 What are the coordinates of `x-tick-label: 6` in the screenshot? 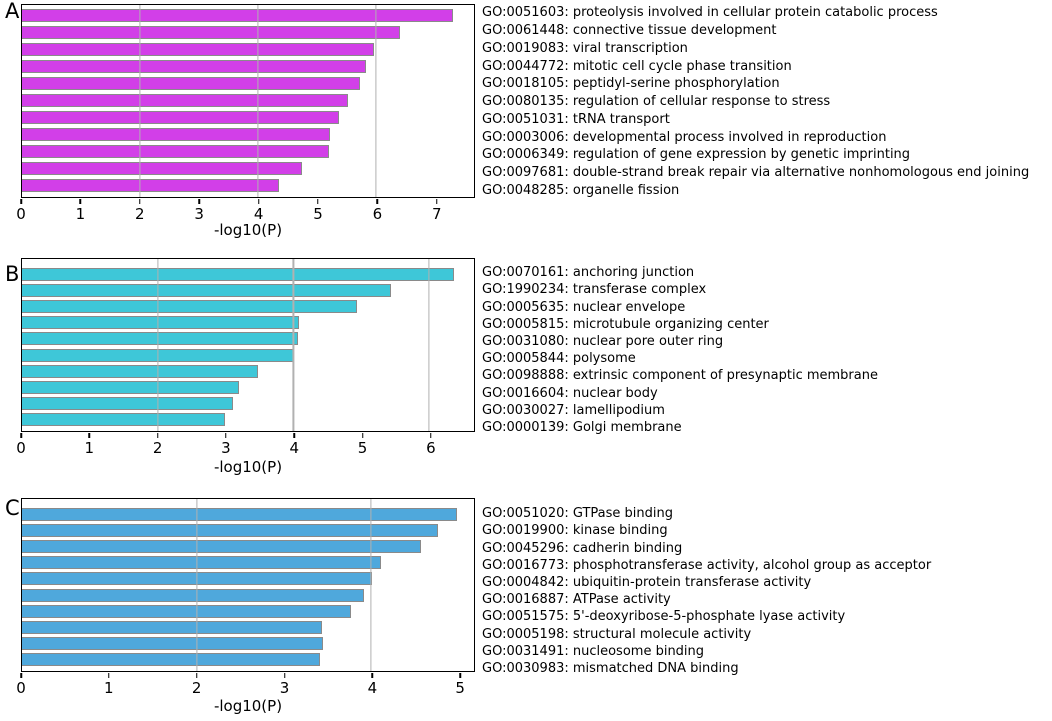 It's located at (377, 214).